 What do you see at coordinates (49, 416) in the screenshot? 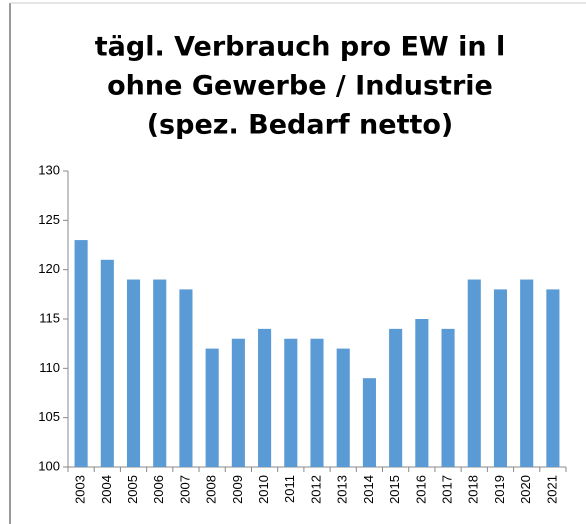
I see `y-tick-label: 105` at bounding box center [49, 416].